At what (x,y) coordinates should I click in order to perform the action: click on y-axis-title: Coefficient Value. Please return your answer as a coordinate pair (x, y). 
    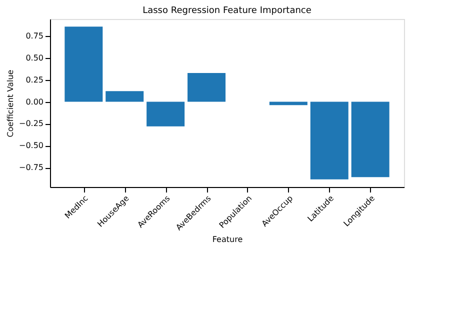
    Looking at the image, I should click on (10, 104).